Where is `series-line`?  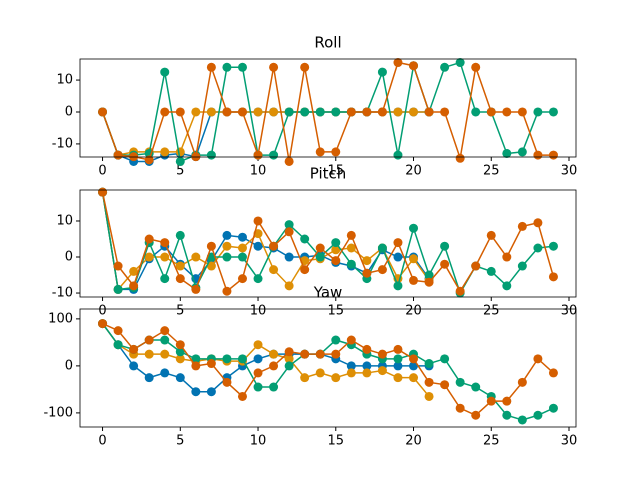
series-line is located at coordinates (265, 242).